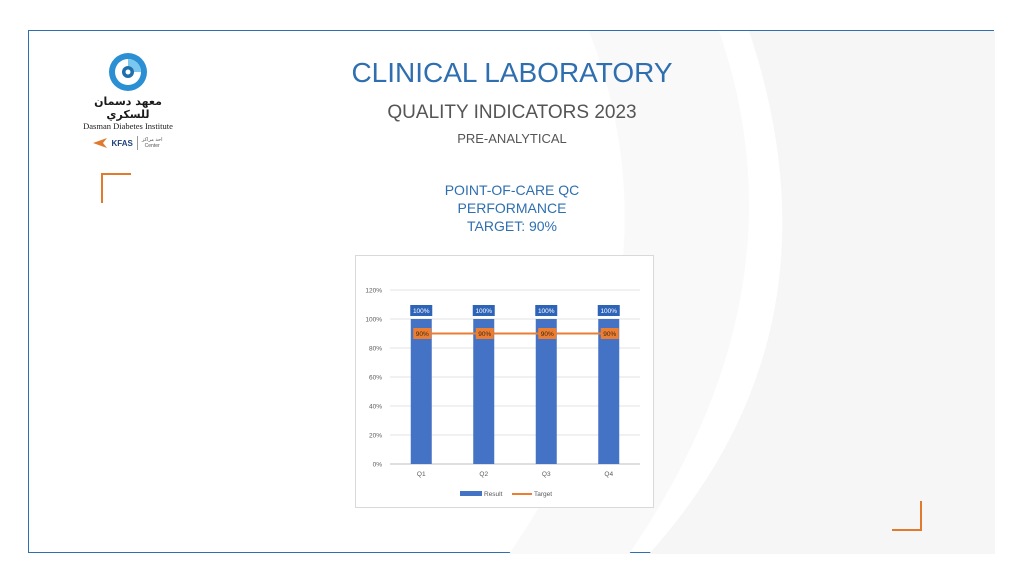 The height and width of the screenshot is (576, 1024). What do you see at coordinates (512, 190) in the screenshot?
I see `chart-heading-line-1: POINT-OF-CARE QC` at bounding box center [512, 190].